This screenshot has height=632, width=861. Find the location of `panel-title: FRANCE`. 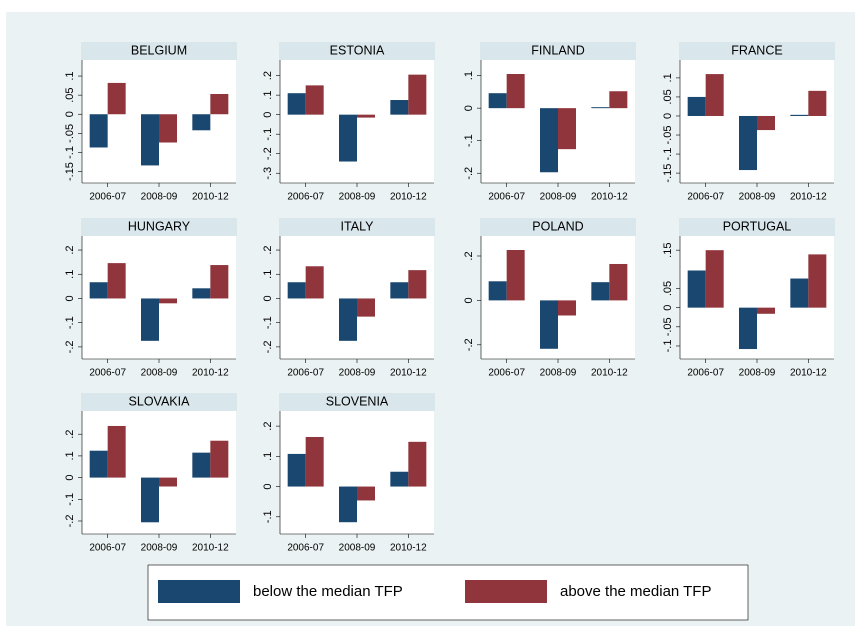

panel-title: FRANCE is located at coordinates (756, 50).